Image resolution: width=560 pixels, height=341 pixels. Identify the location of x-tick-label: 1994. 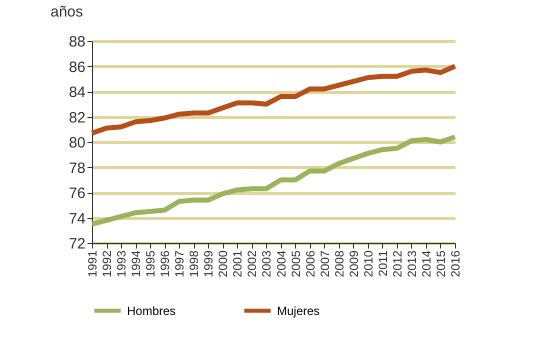
(136, 264).